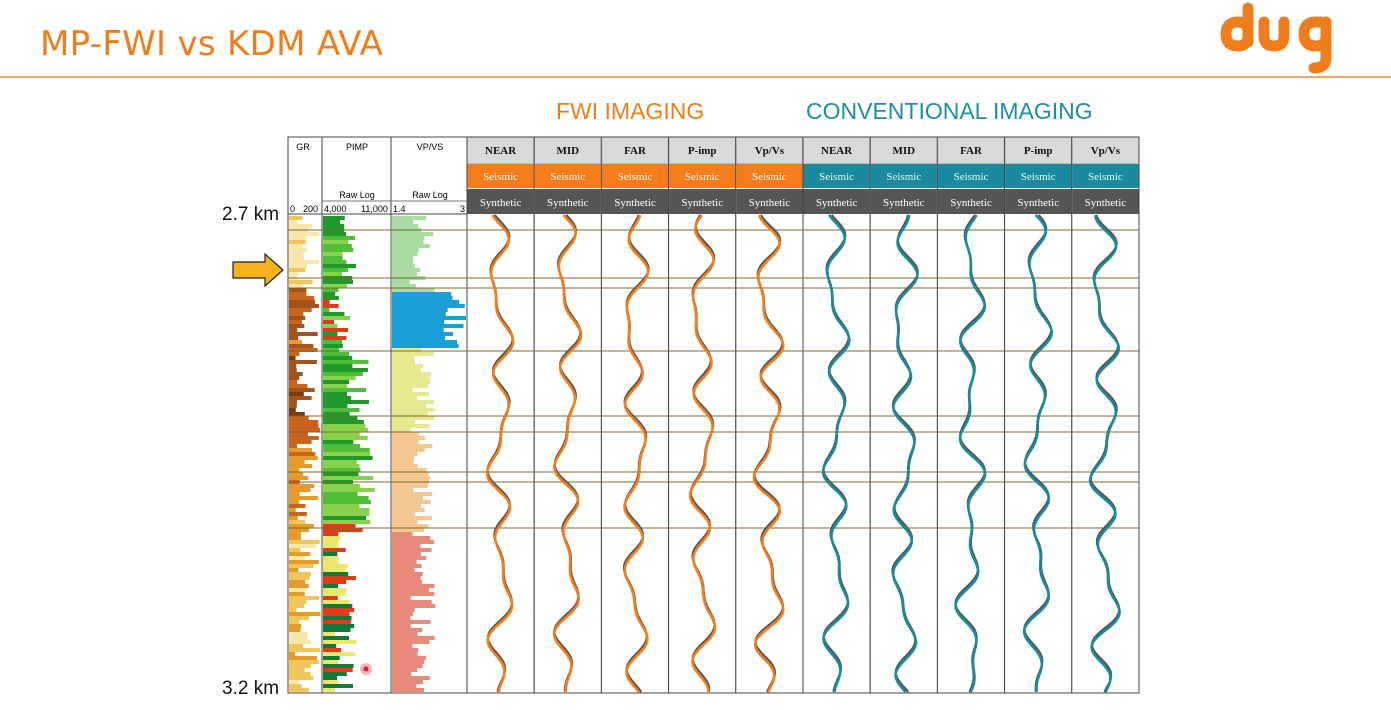 Image resolution: width=1391 pixels, height=710 pixels. What do you see at coordinates (695, 77) in the screenshot?
I see `title-divider` at bounding box center [695, 77].